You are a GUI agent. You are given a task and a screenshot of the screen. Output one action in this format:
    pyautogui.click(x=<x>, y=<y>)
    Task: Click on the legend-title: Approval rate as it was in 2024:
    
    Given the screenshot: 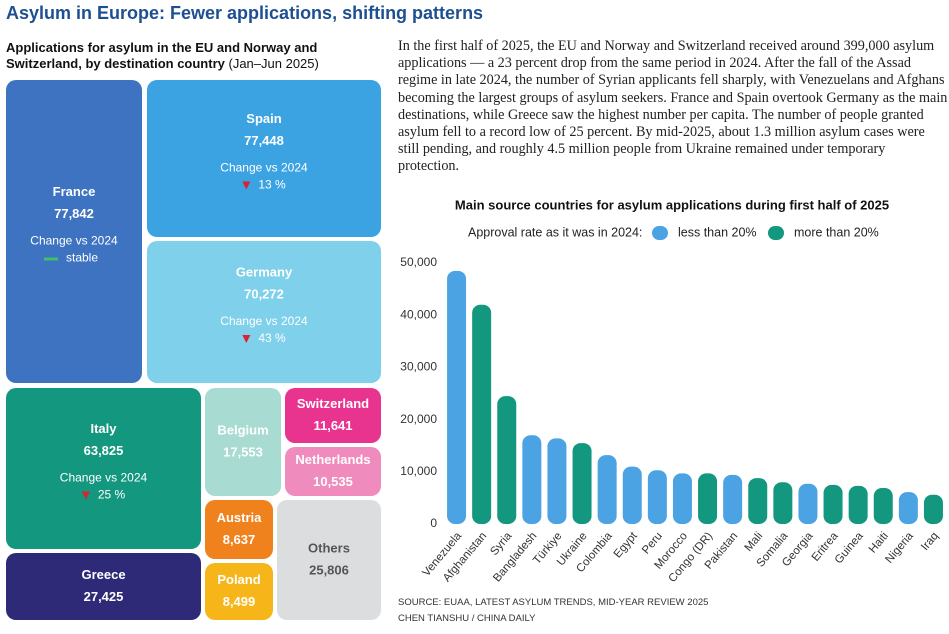 What is the action you would take?
    pyautogui.click(x=555, y=232)
    